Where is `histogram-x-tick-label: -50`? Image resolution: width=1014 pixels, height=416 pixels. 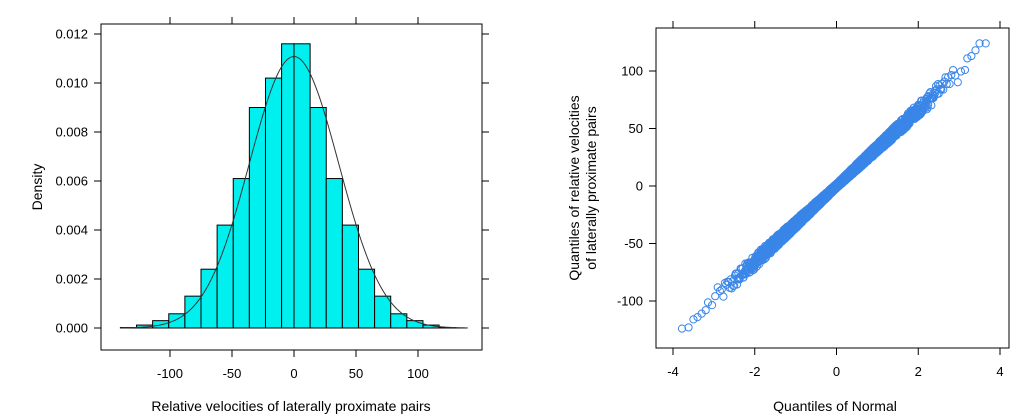 histogram-x-tick-label: -50 is located at coordinates (232, 373).